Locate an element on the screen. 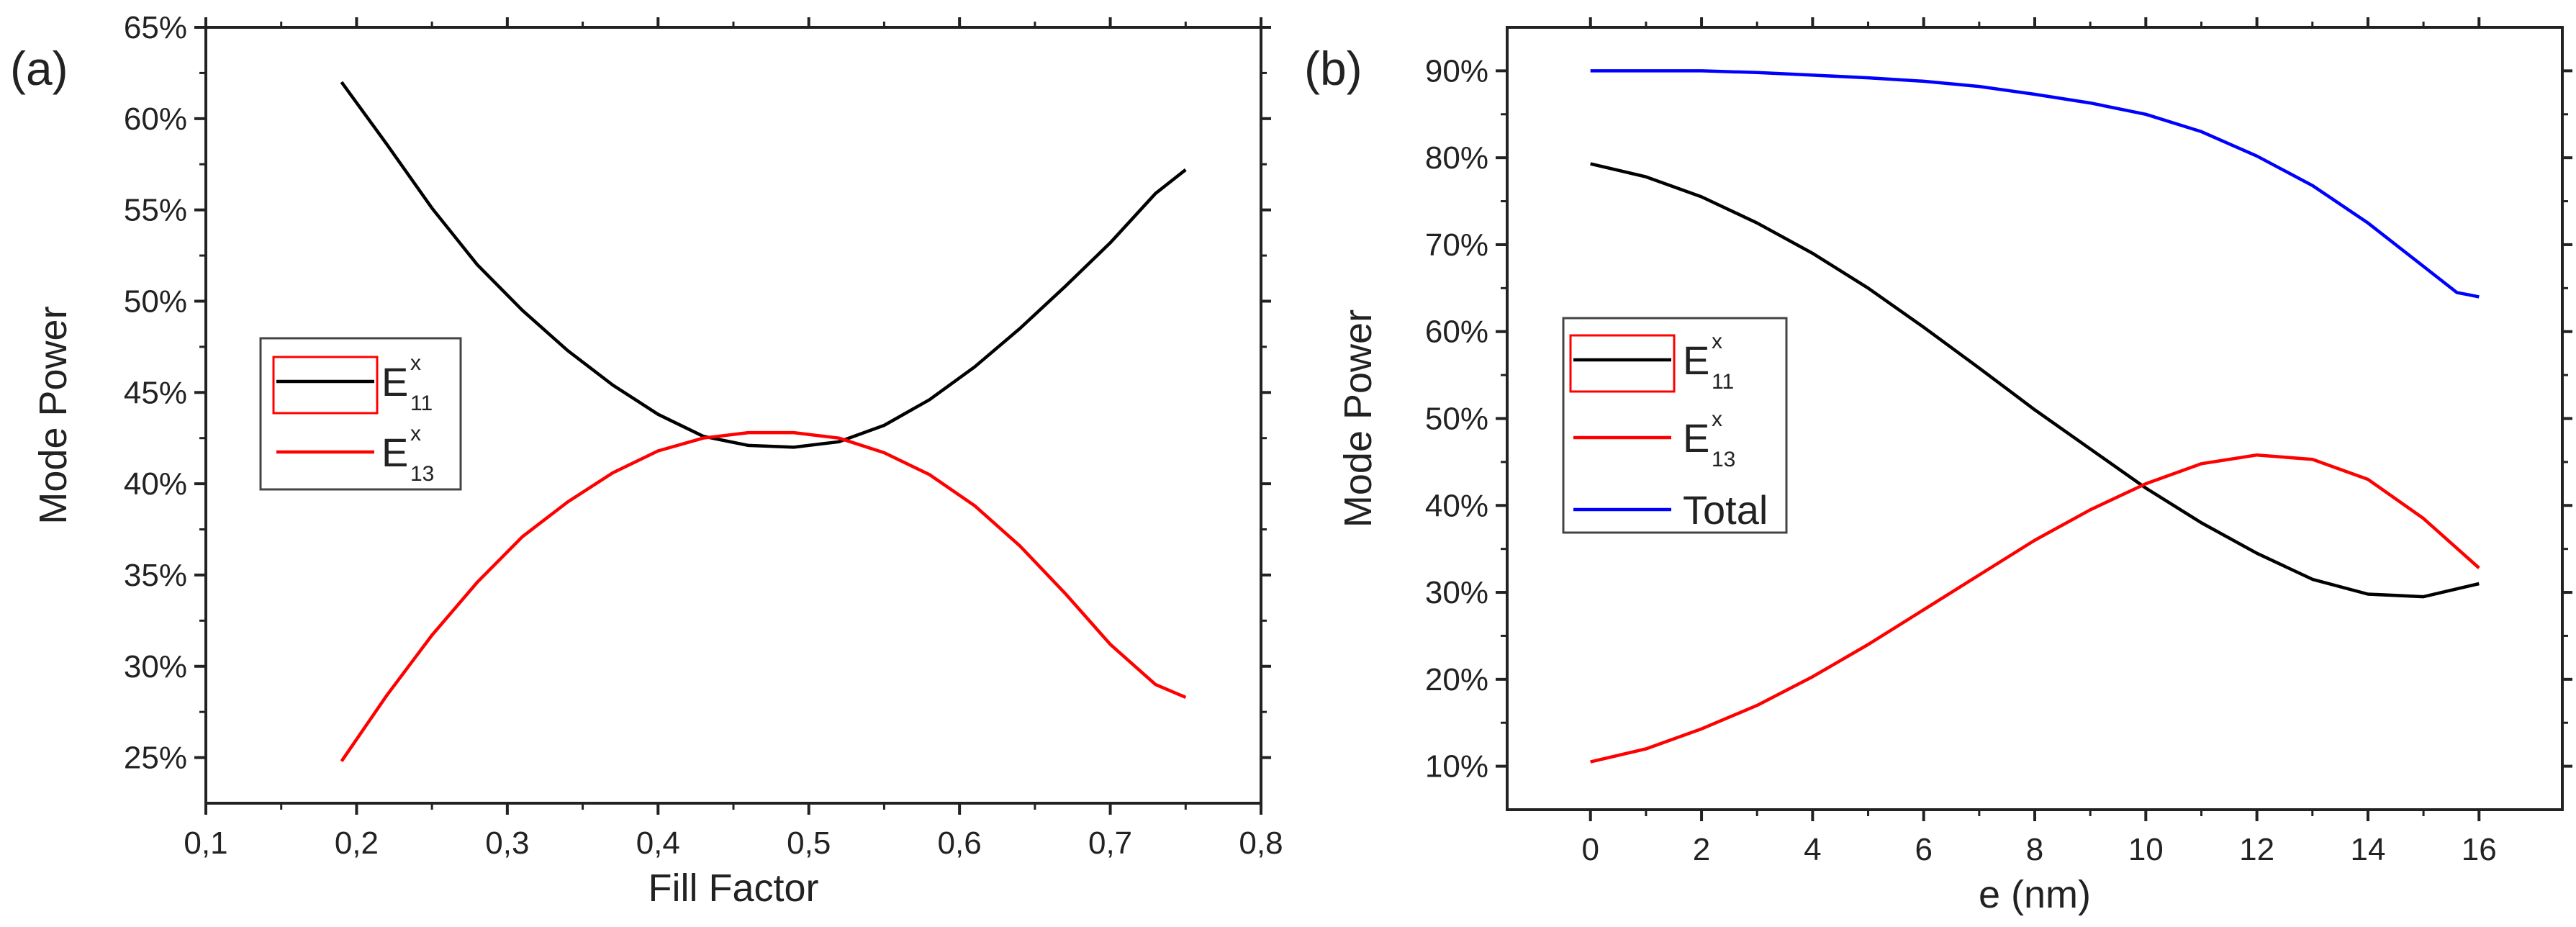  x-tick-label: 14 is located at coordinates (2367, 850).